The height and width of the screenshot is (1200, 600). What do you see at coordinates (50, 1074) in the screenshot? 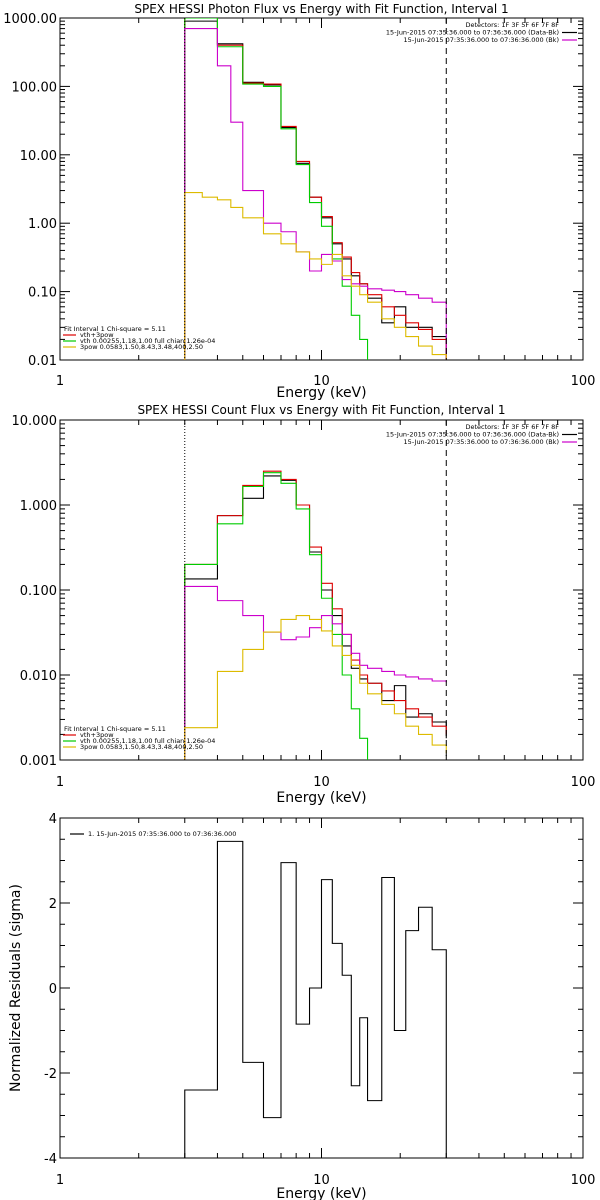
I see `y-tick-label: -2` at bounding box center [50, 1074].